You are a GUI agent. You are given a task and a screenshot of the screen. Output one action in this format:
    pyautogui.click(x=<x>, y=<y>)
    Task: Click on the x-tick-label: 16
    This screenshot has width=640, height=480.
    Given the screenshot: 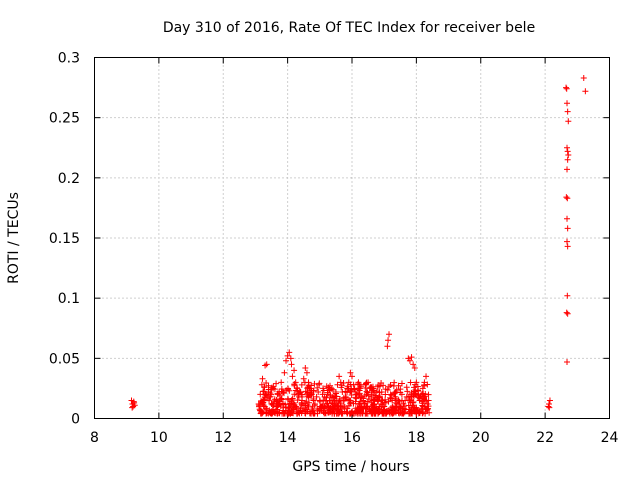 What is the action you would take?
    pyautogui.click(x=352, y=438)
    